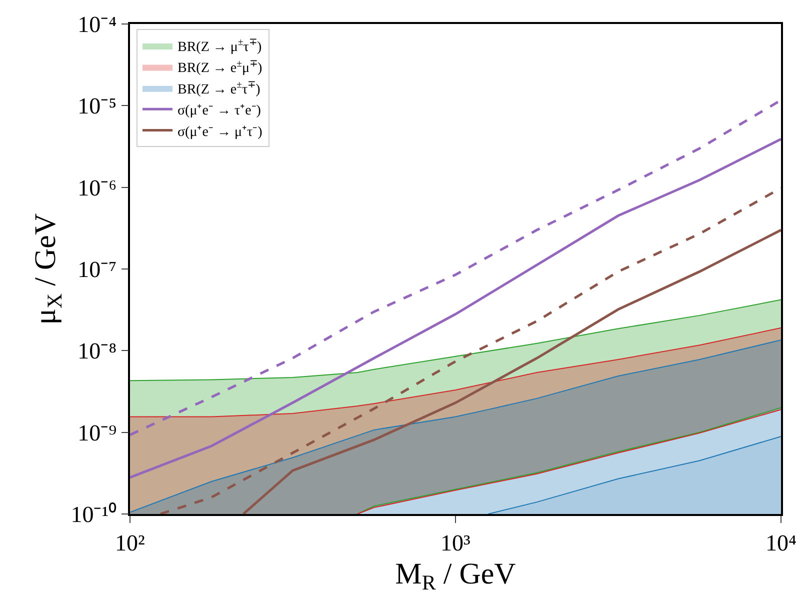 This screenshot has width=809, height=598. I want to click on legend-label: BR(Z → e$^{±}$τ$^{∓}$), so click(219, 88).